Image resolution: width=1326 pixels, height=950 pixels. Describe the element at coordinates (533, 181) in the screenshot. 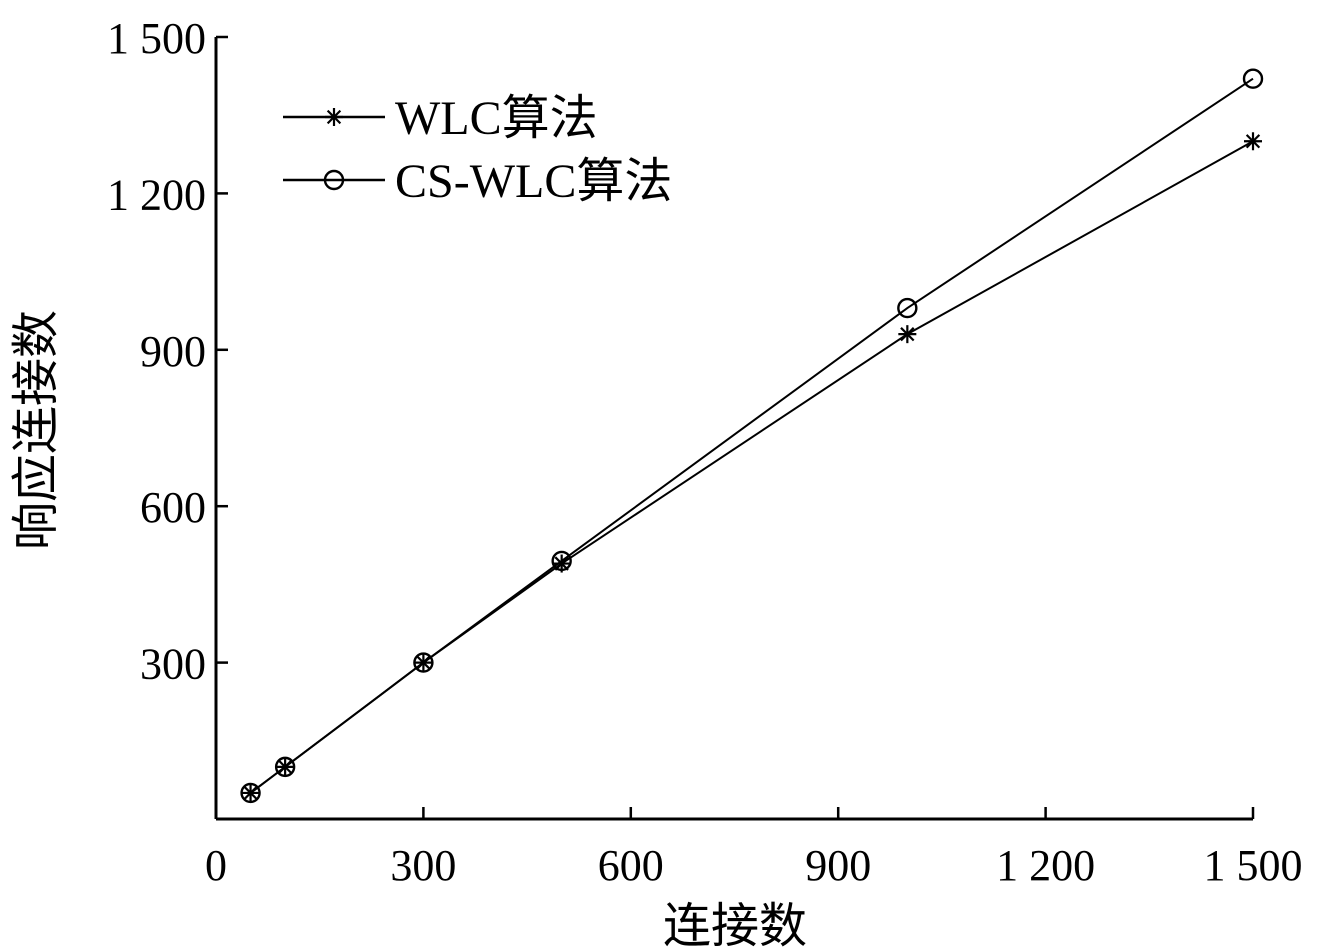

I see `legend-label: CS-WLC算法` at that location.